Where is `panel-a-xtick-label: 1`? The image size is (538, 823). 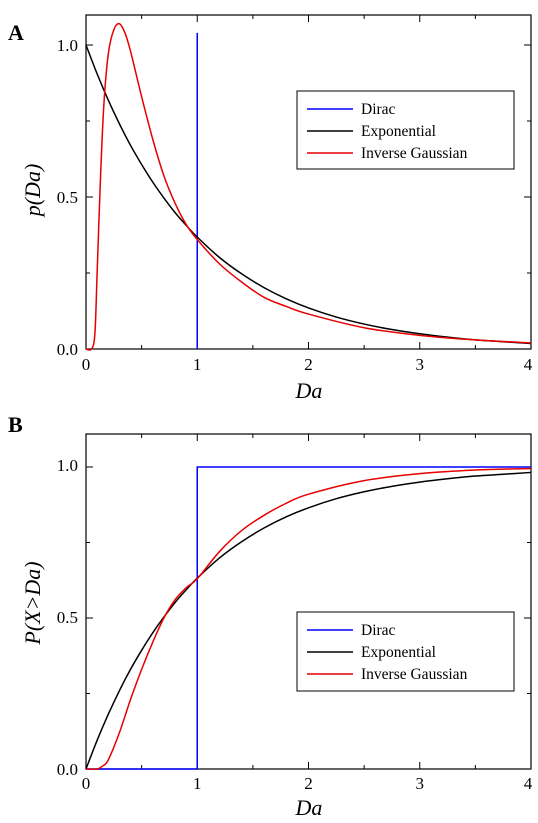 panel-a-xtick-label: 1 is located at coordinates (197, 364).